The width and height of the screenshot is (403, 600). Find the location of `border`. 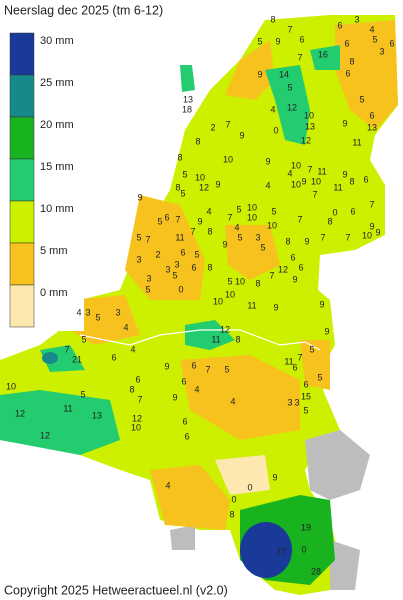

border is located at coordinates (200, 340).